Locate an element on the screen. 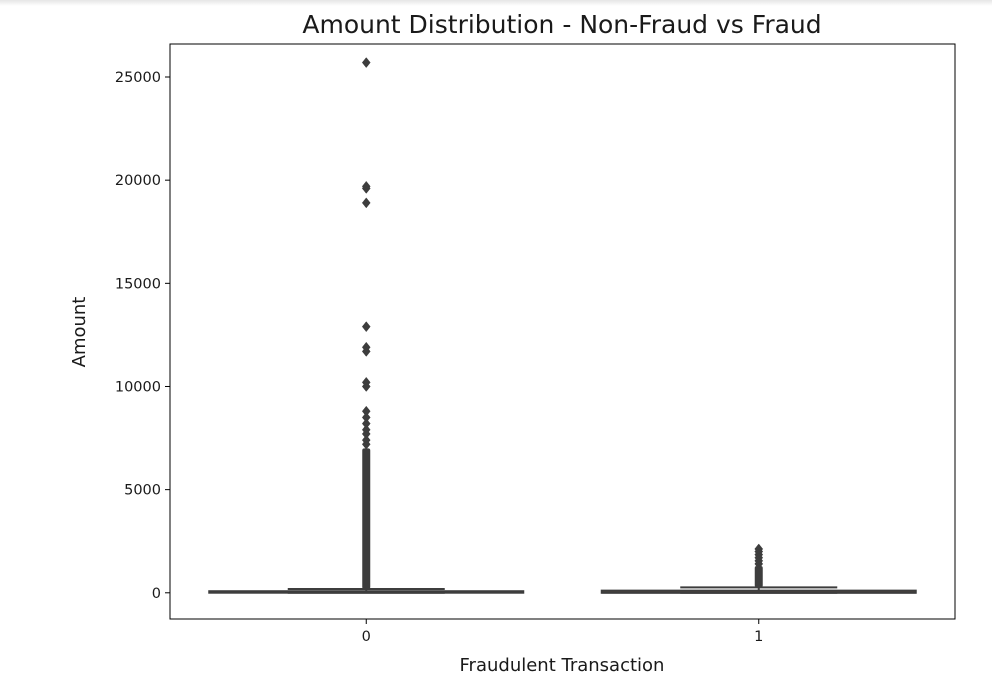 The image size is (992, 680). y-axis-label: Amount is located at coordinates (79, 332).